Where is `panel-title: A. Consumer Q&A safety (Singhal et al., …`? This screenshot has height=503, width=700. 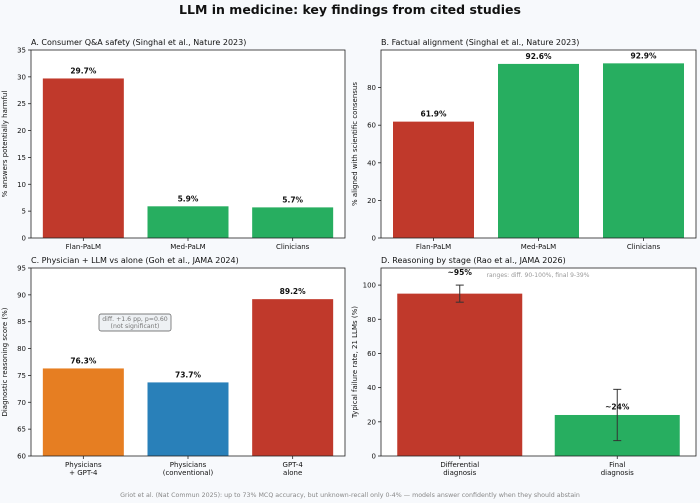 panel-title: A. Consumer Q&A safety (Singhal et al., … is located at coordinates (138, 42).